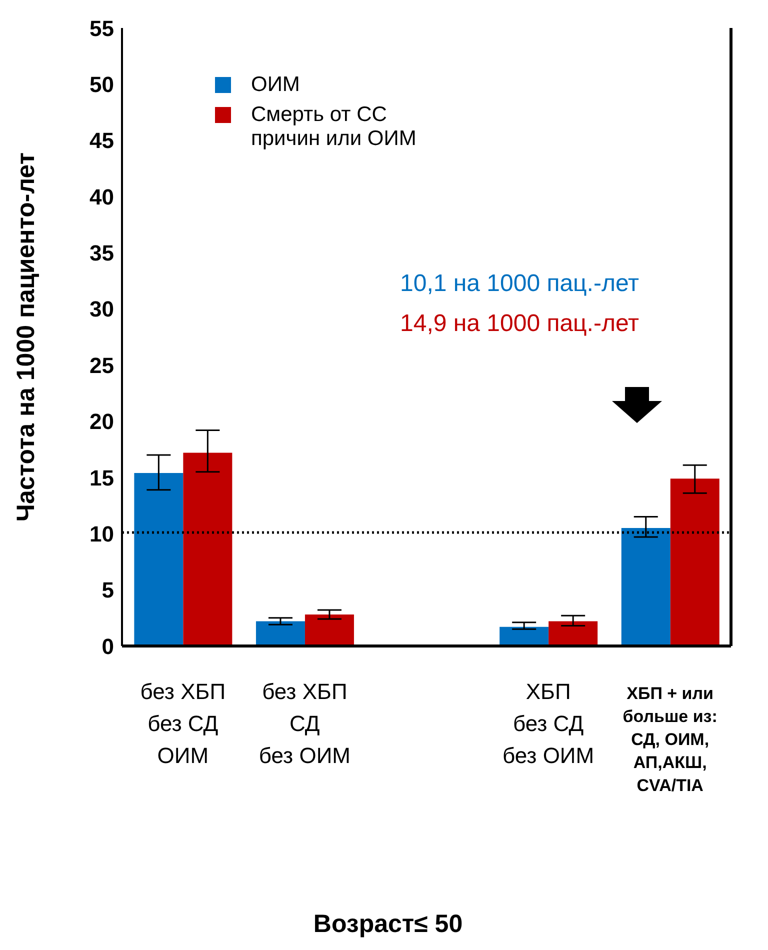 This screenshot has height=950, width=768. I want to click on y-tick-label: 50, so click(102, 84).